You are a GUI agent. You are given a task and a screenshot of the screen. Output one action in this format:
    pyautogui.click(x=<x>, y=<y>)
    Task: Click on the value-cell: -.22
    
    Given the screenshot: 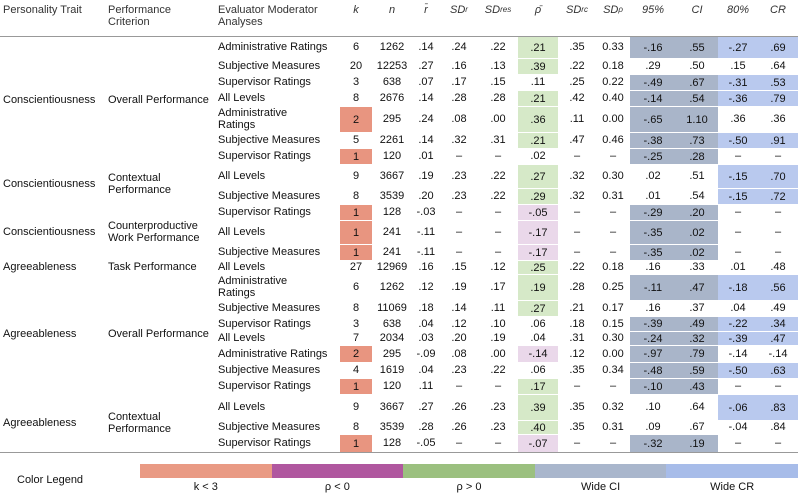 What is the action you would take?
    pyautogui.click(x=738, y=324)
    